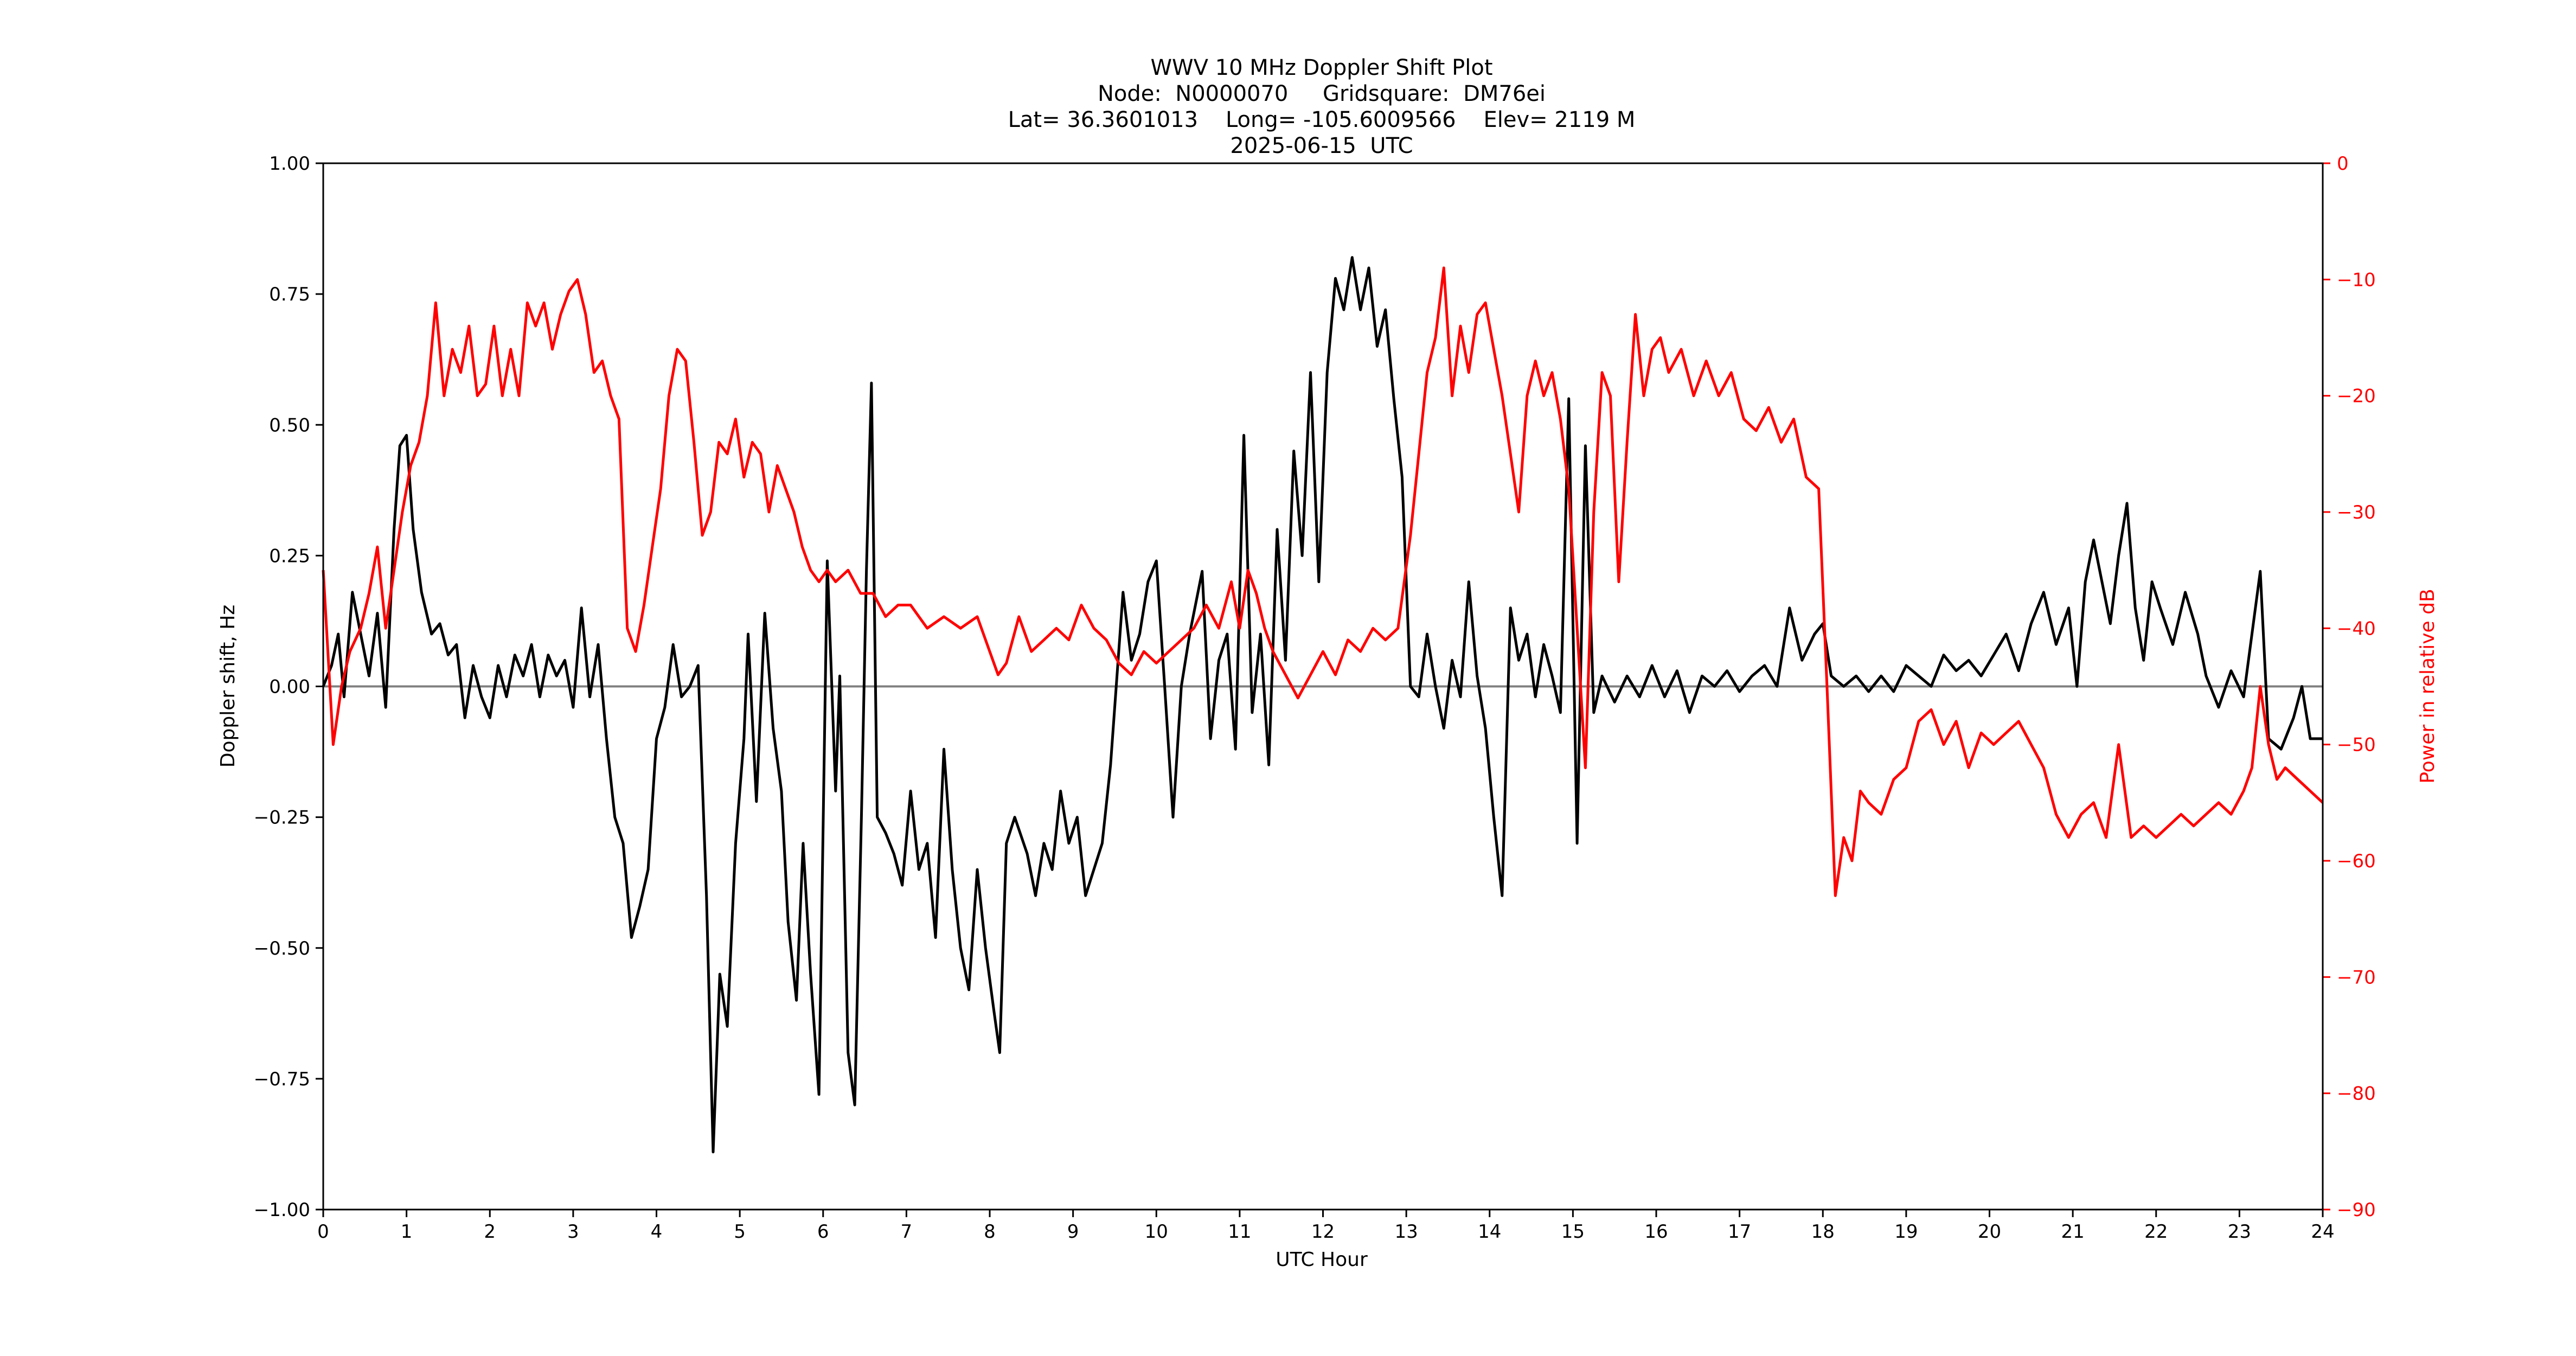 The width and height of the screenshot is (2576, 1356). What do you see at coordinates (573, 1232) in the screenshot?
I see `x-tick-label: 3` at bounding box center [573, 1232].